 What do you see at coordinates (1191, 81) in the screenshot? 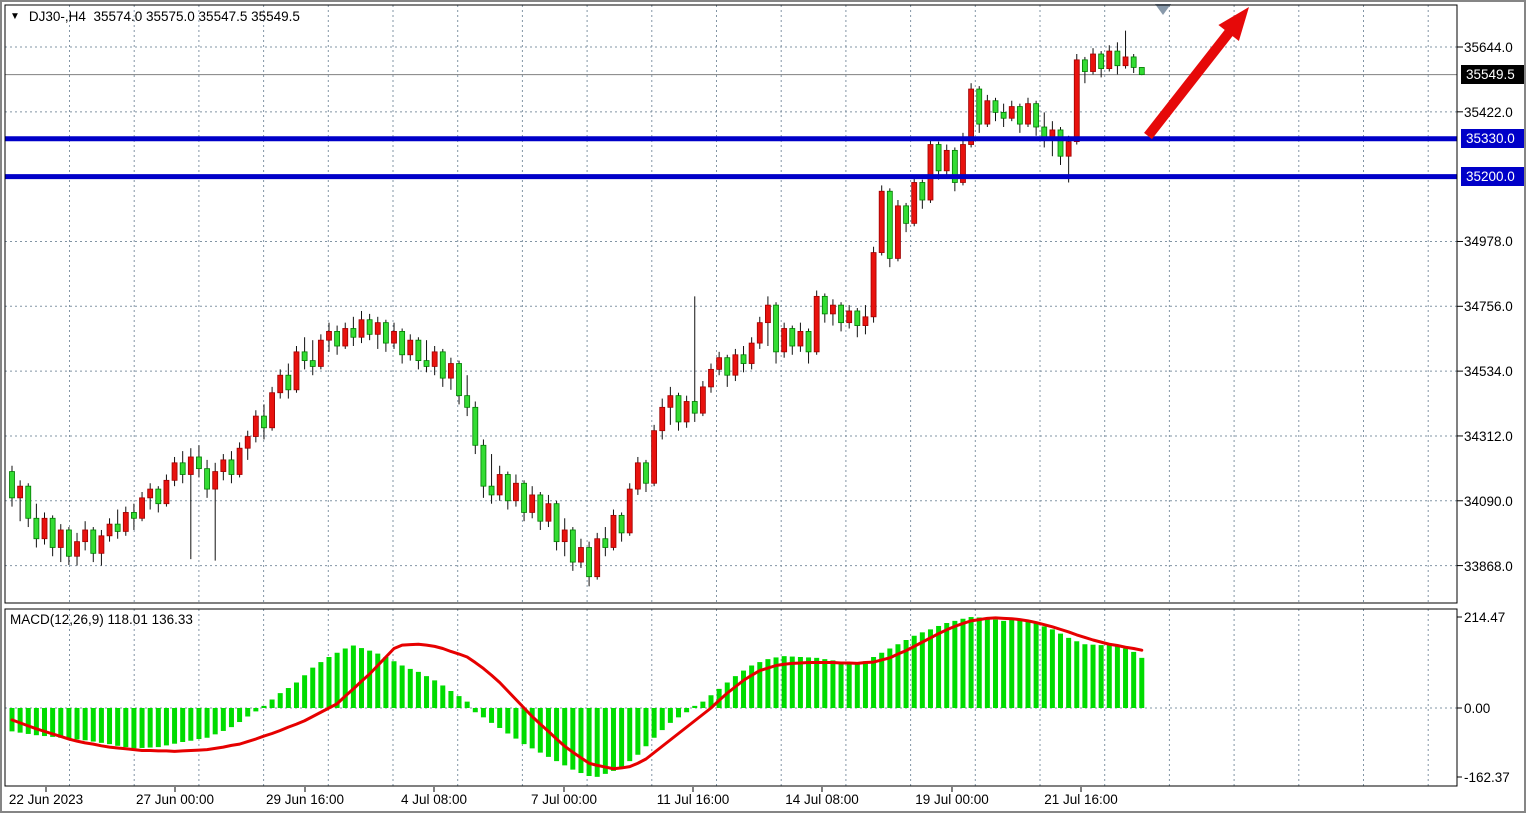
I see `trend-arrow-shaft` at bounding box center [1191, 81].